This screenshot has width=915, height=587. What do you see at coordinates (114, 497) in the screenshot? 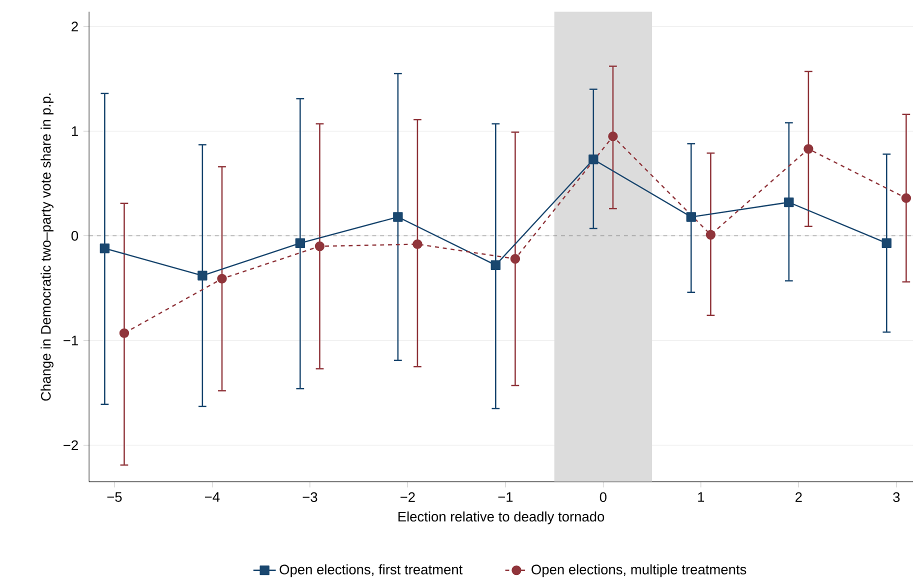
I see `x-tick-label: −5` at bounding box center [114, 497].